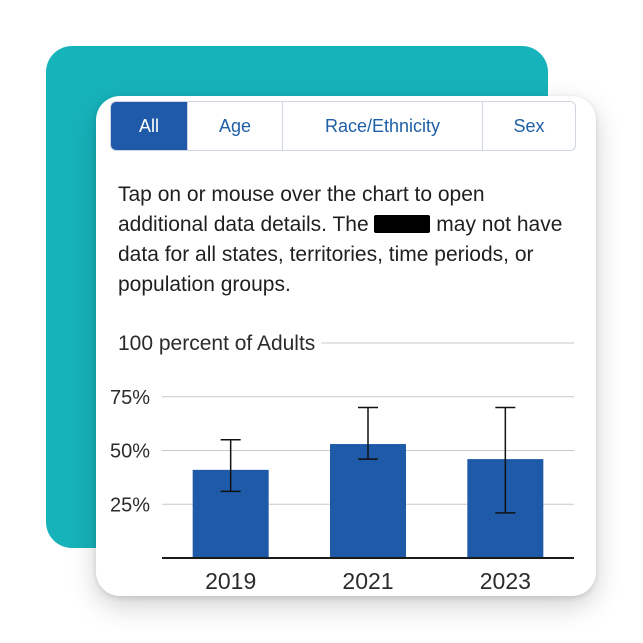 The height and width of the screenshot is (643, 643). I want to click on tab-all: All, so click(149, 126).